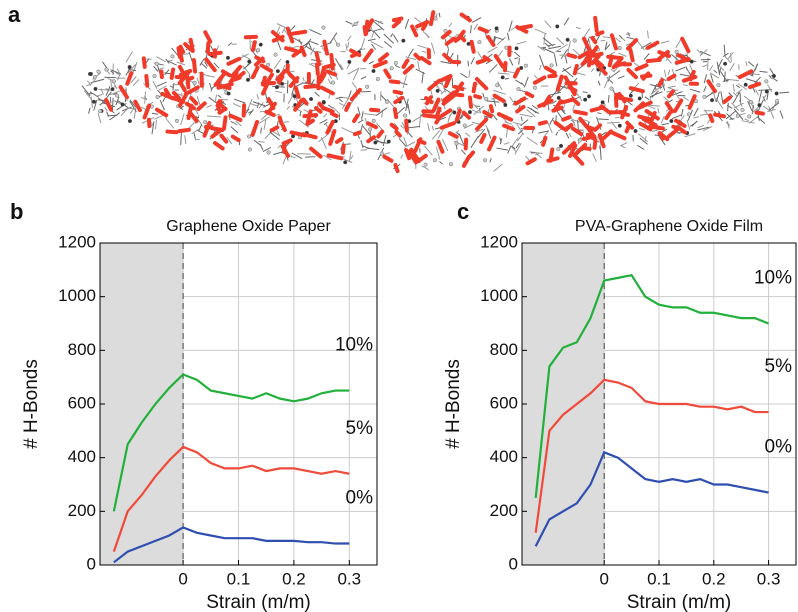  I want to click on x-tick-label: 0.2, so click(294, 578).